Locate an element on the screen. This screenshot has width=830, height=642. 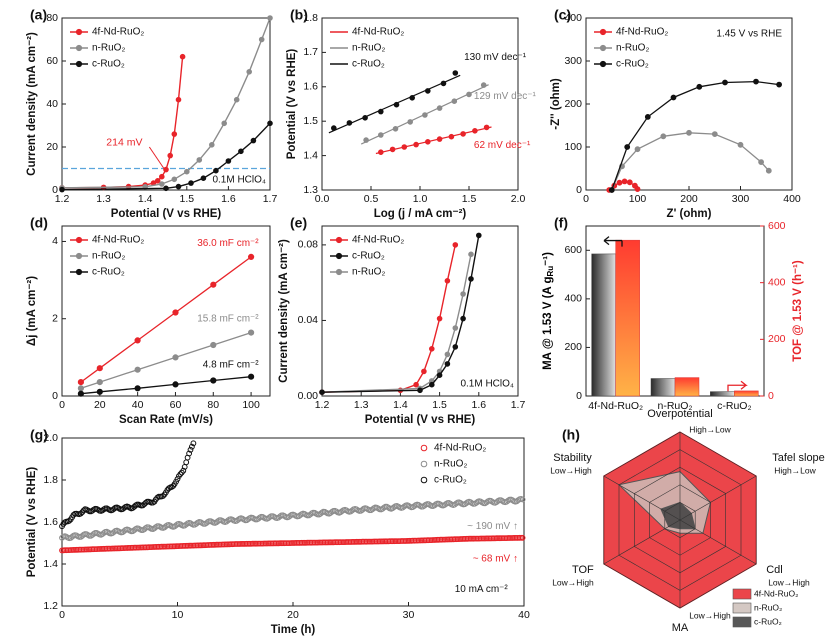
x-tick-label: 40 is located at coordinates (524, 615).